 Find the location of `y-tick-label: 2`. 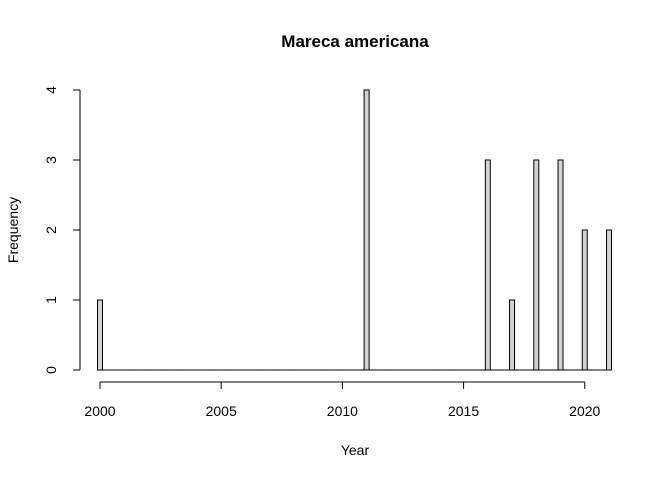

y-tick-label: 2 is located at coordinates (51, 230).